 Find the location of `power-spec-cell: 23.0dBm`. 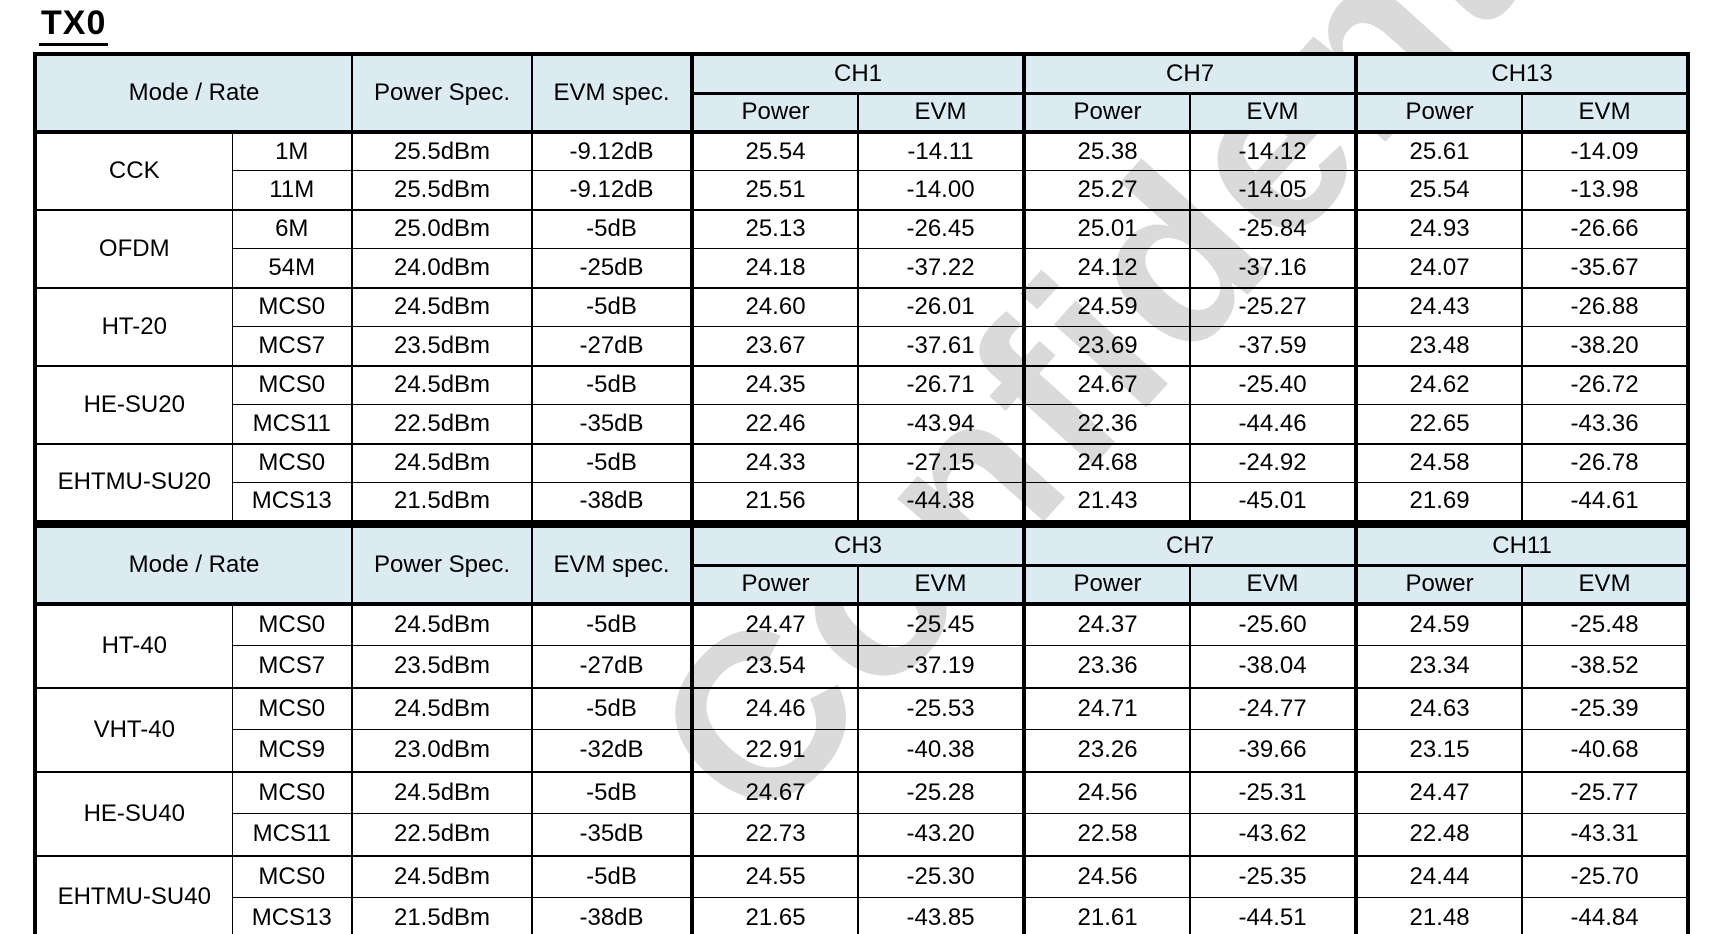

power-spec-cell: 23.0dBm is located at coordinates (442, 751).